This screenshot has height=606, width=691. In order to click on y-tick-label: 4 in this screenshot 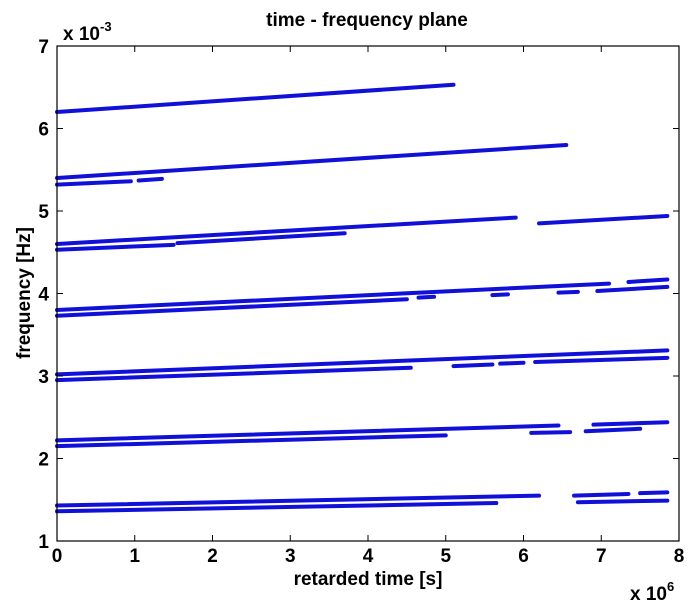, I will do `click(43, 295)`.